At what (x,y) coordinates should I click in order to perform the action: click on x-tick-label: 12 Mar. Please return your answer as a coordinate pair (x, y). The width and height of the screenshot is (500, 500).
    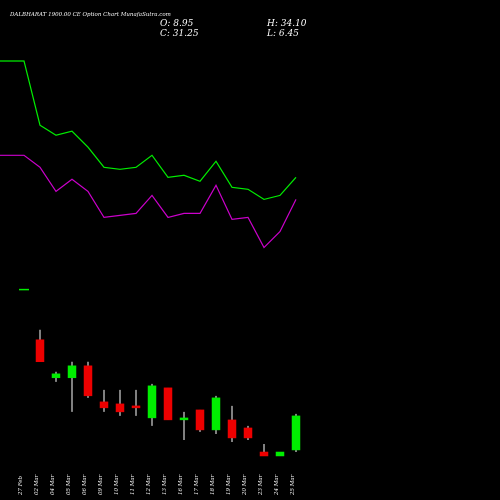
    Looking at the image, I should click on (149, 484).